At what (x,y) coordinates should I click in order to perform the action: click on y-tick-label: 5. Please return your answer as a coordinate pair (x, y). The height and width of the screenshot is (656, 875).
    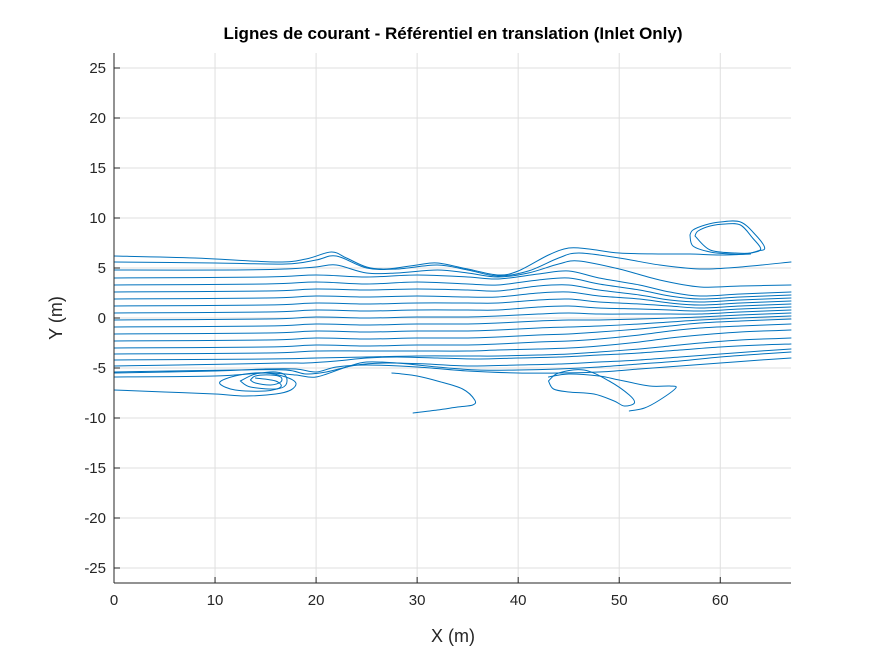
    Looking at the image, I should click on (102, 268).